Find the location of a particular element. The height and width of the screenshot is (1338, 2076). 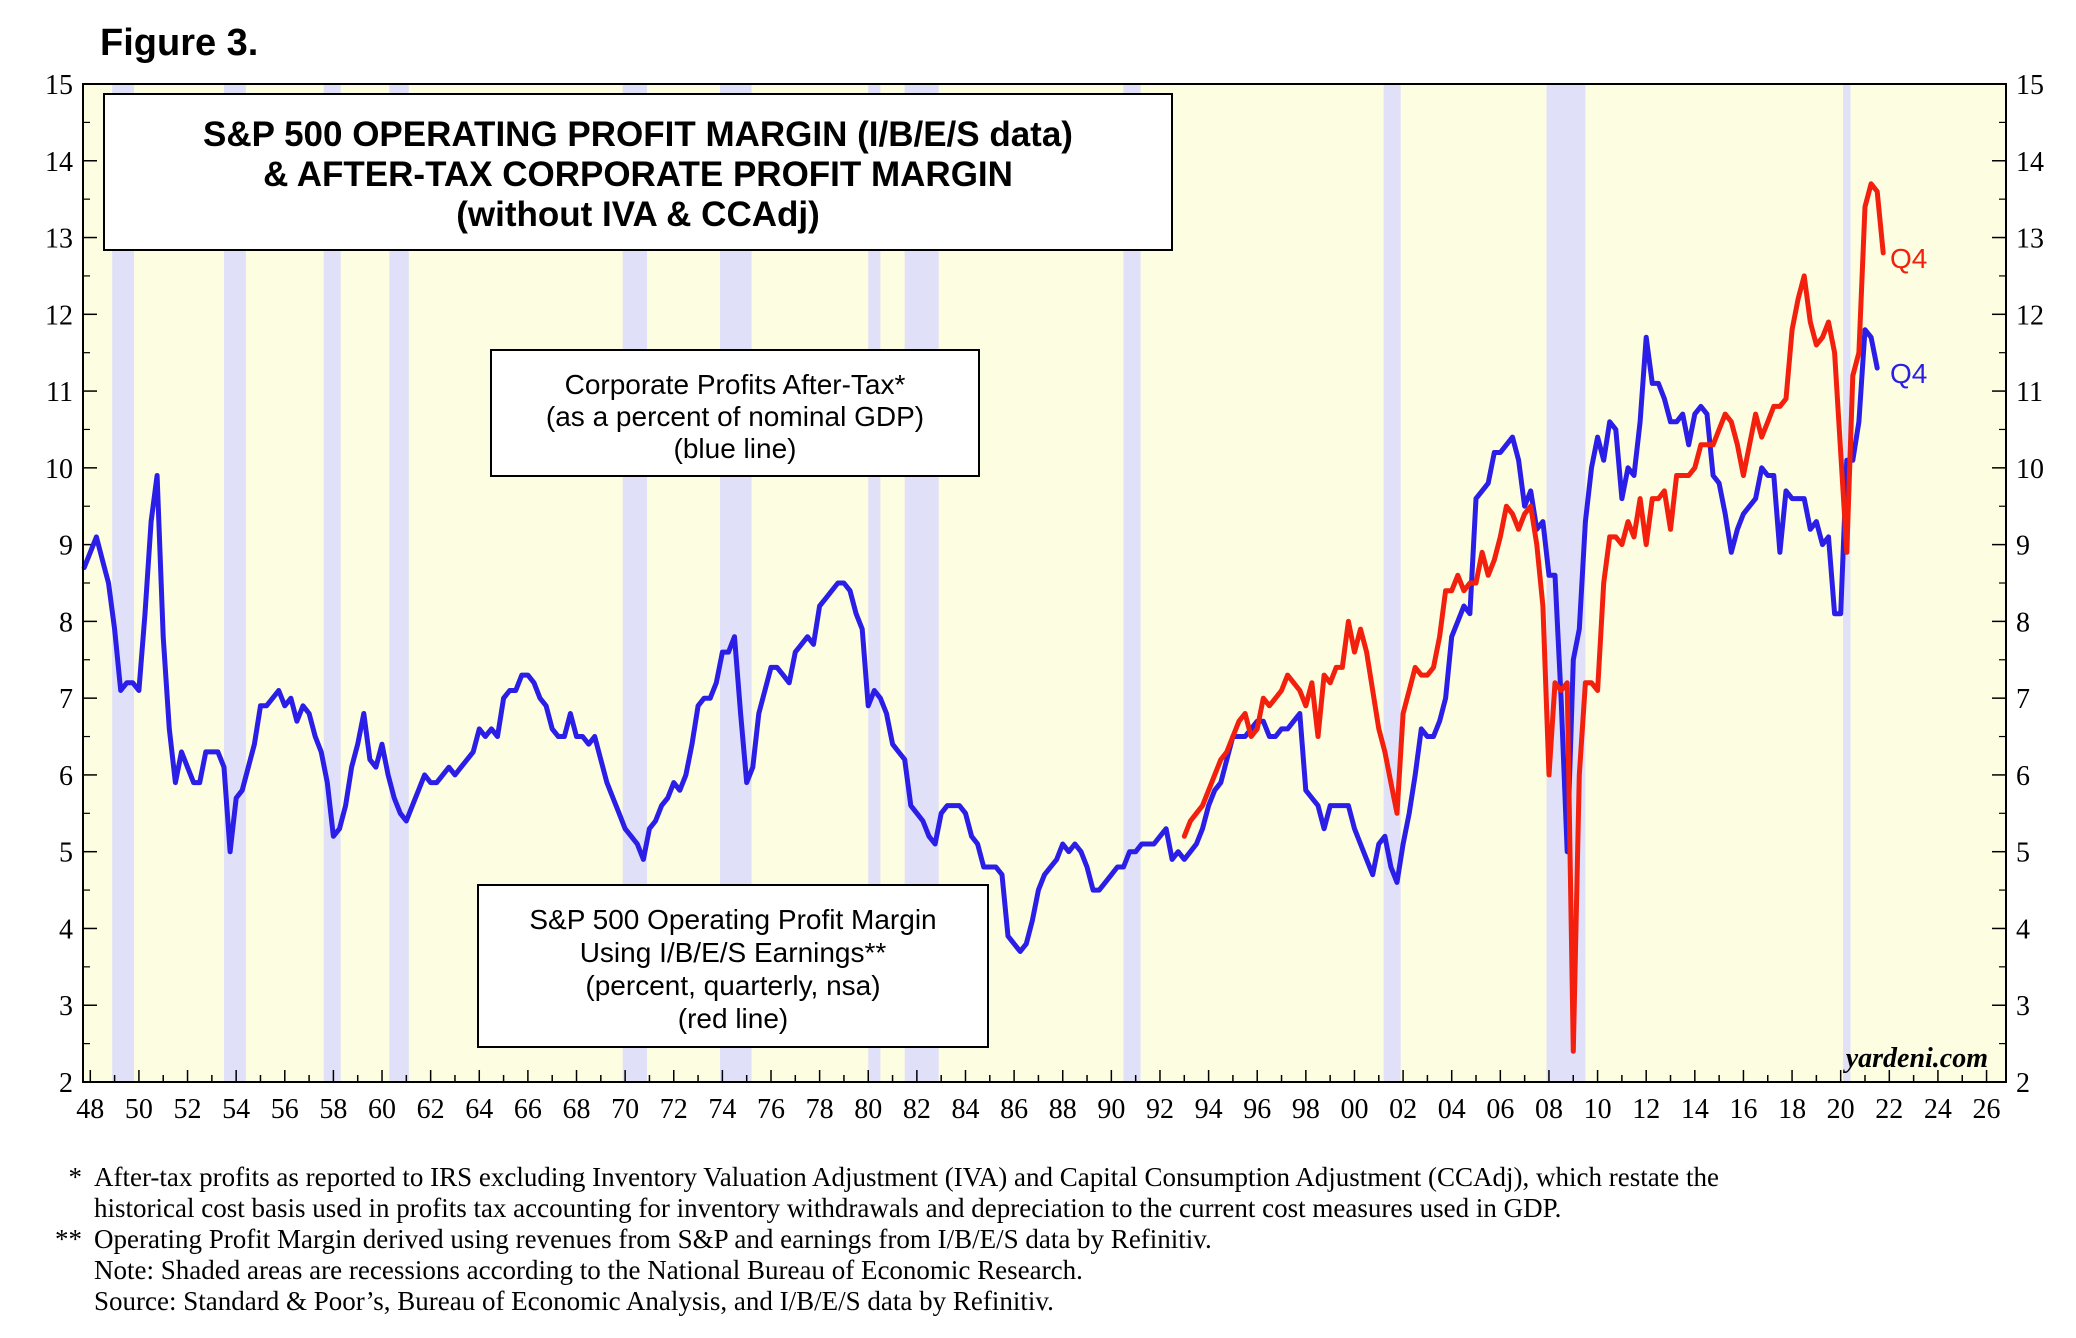

x-tick-label: 18 is located at coordinates (1792, 1109).